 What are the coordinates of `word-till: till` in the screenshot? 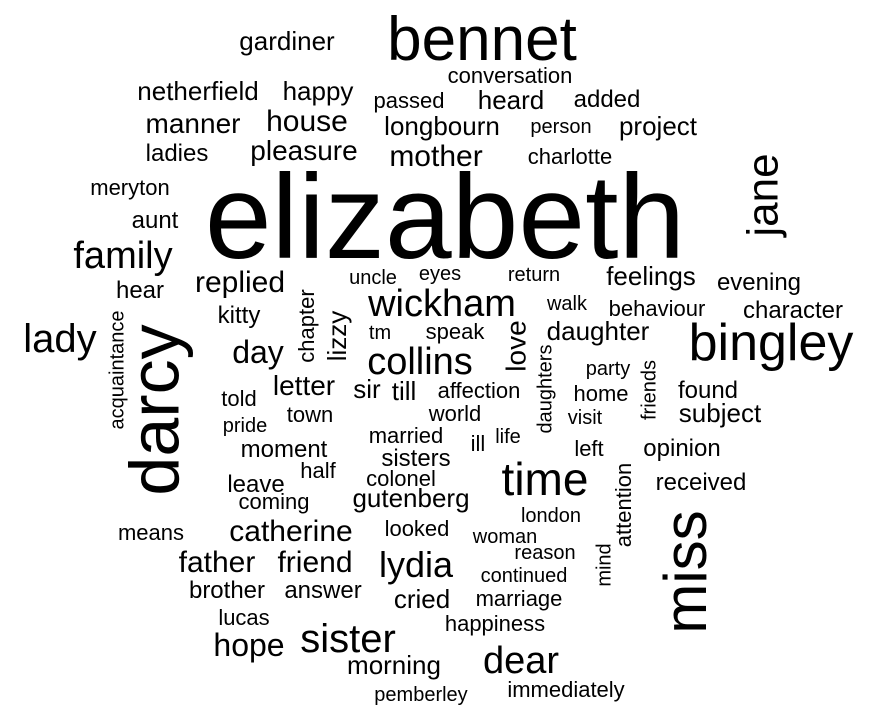 It's located at (404, 391).